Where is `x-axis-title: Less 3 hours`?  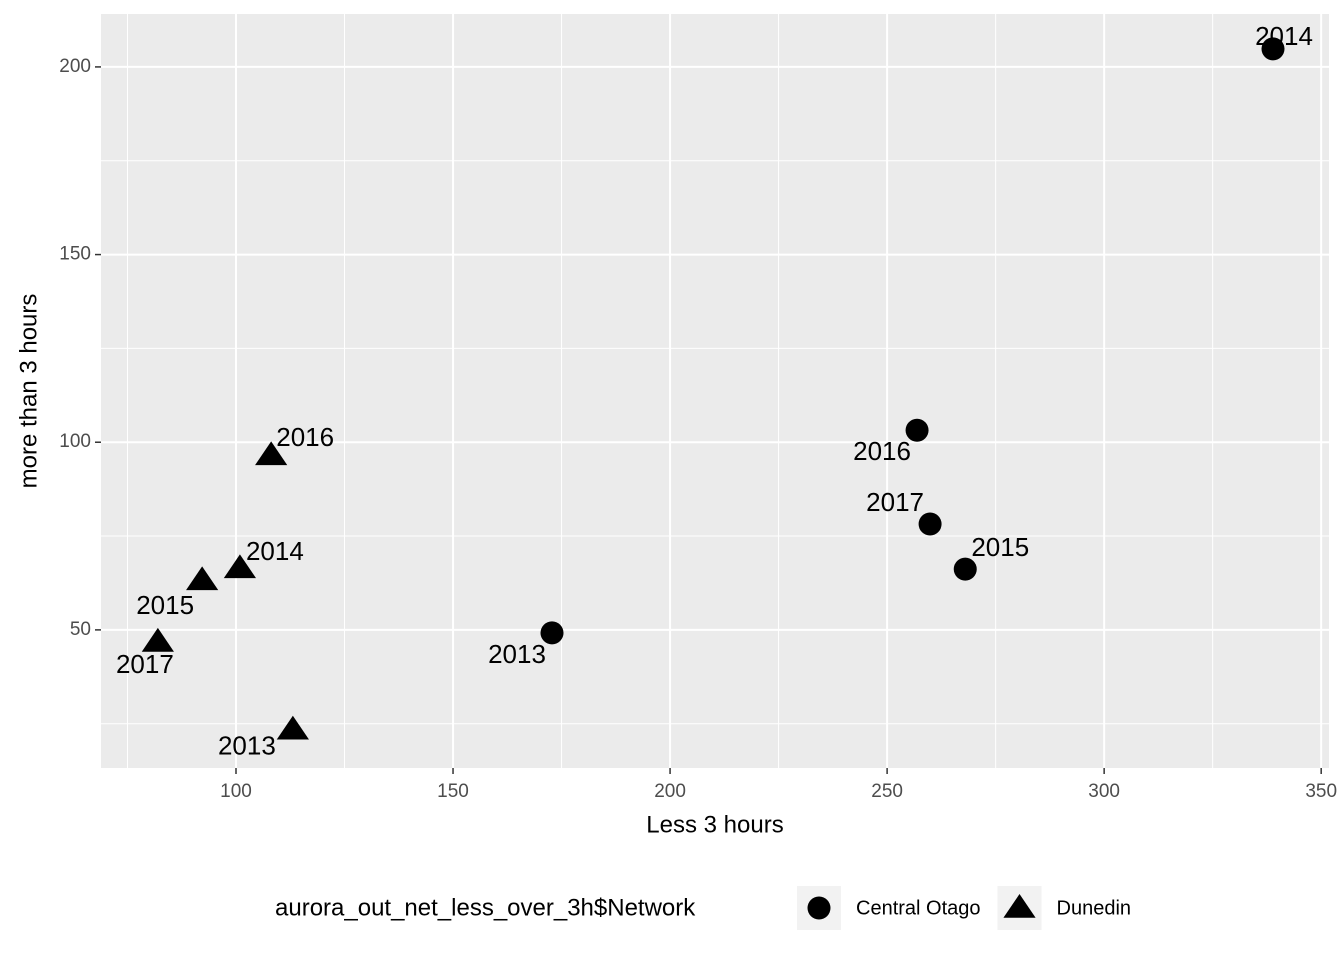 x-axis-title: Less 3 hours is located at coordinates (714, 824).